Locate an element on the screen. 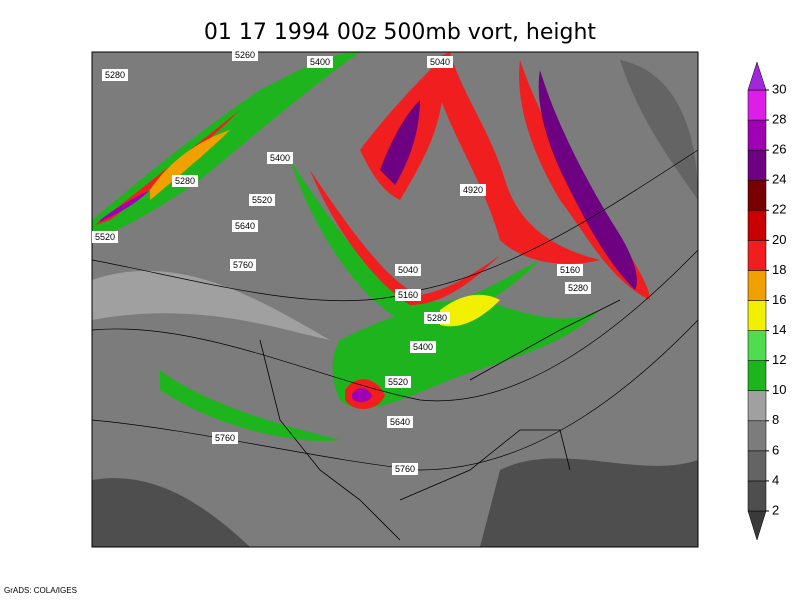 This screenshot has width=800, height=604. colorbar-tick-label: 18 is located at coordinates (779, 269).